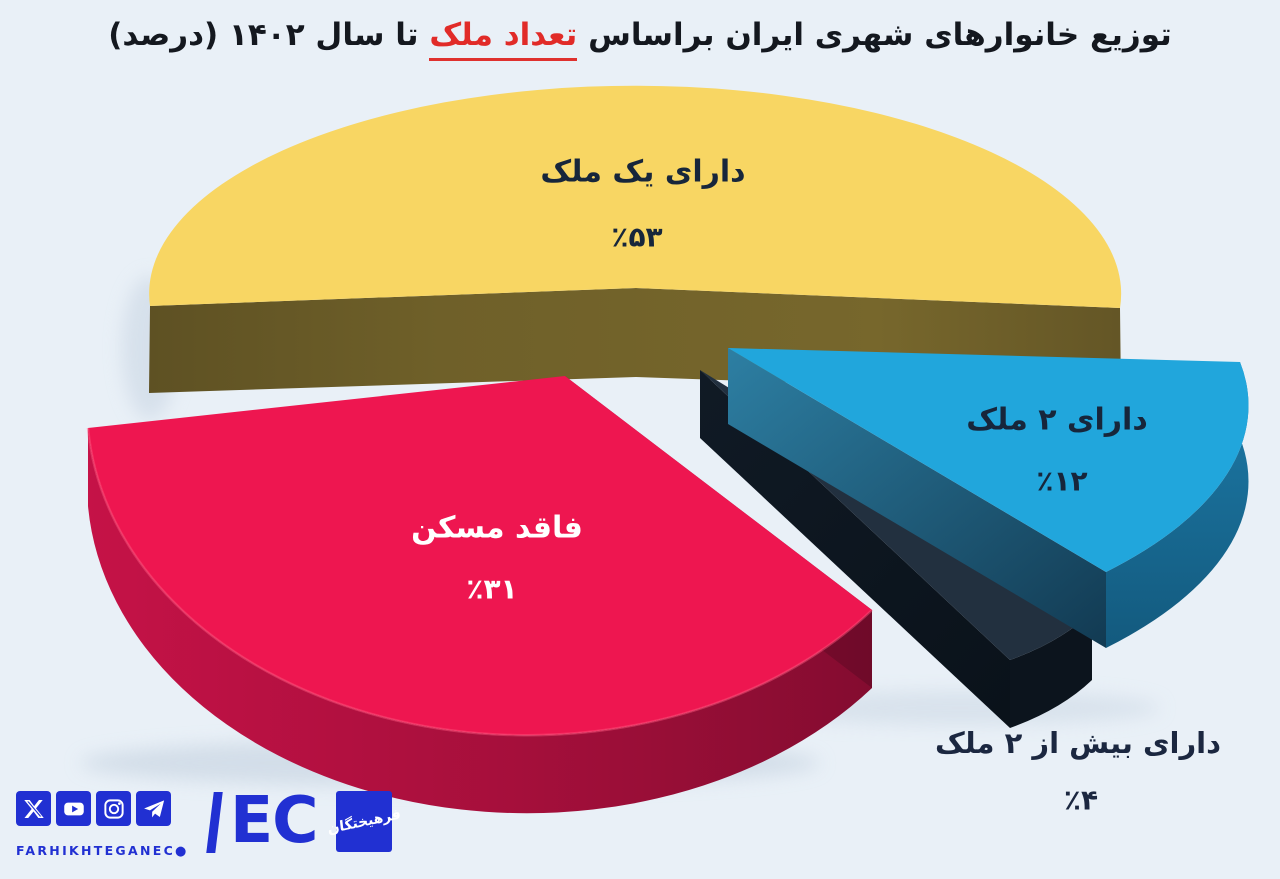  What do you see at coordinates (497, 528) in the screenshot?
I see `label-no-housing: فاقد مسکن` at bounding box center [497, 528].